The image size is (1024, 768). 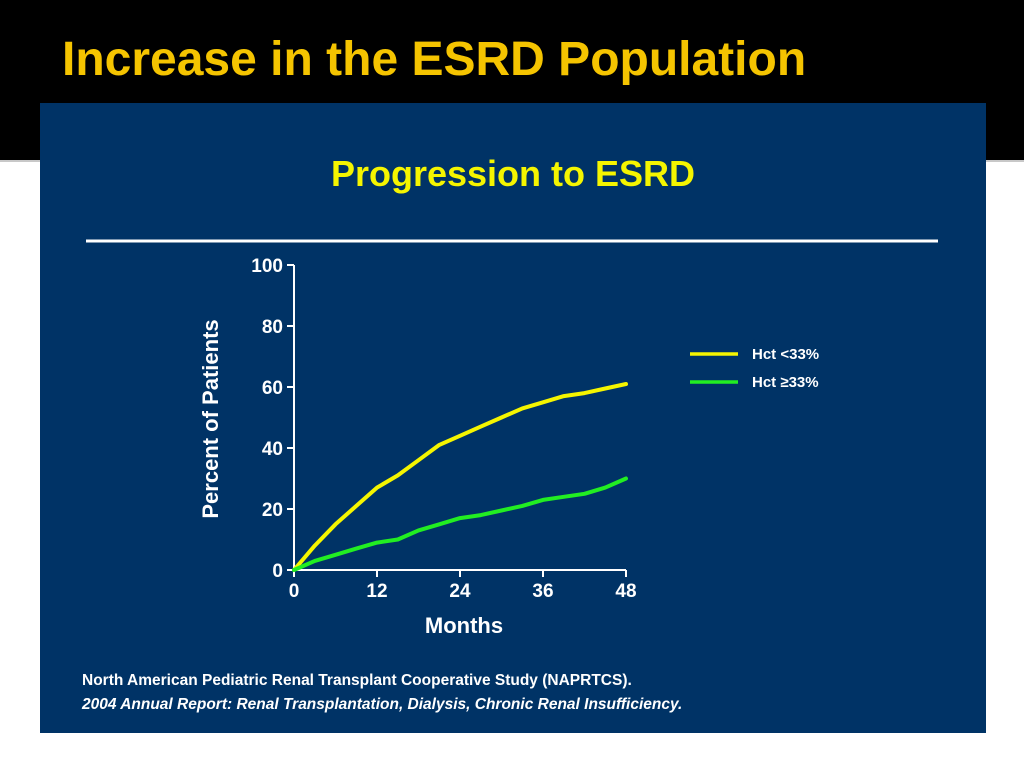 I want to click on x-tick-label: 0, so click(x=294, y=591).